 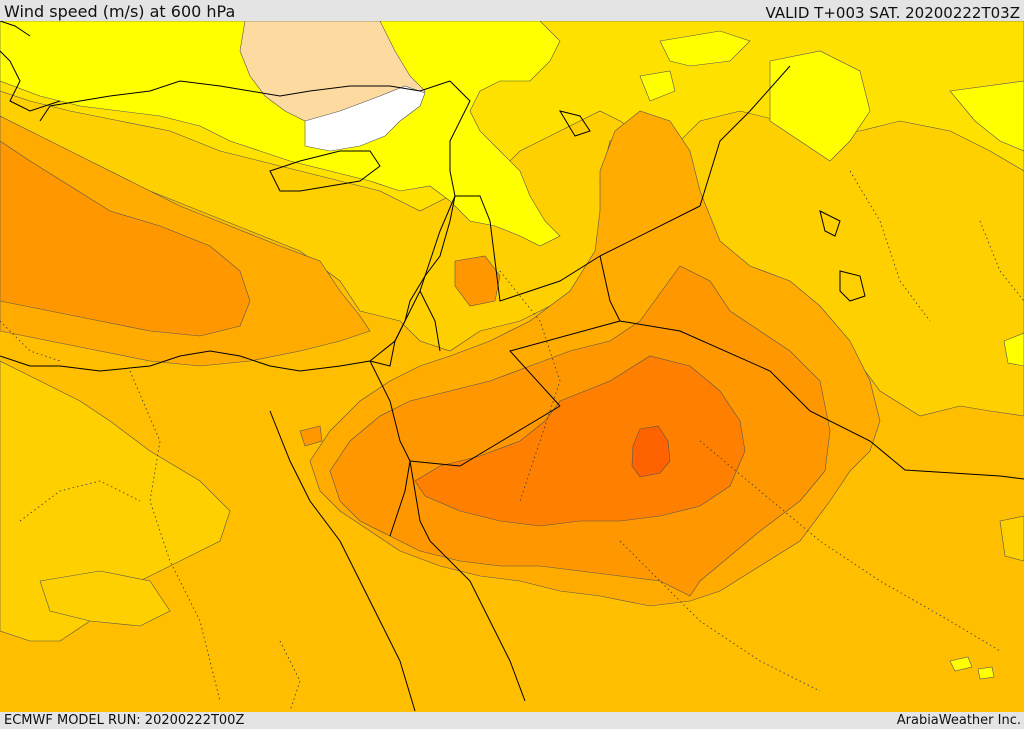 What do you see at coordinates (105, 598) in the screenshot?
I see `field-gold-sw` at bounding box center [105, 598].